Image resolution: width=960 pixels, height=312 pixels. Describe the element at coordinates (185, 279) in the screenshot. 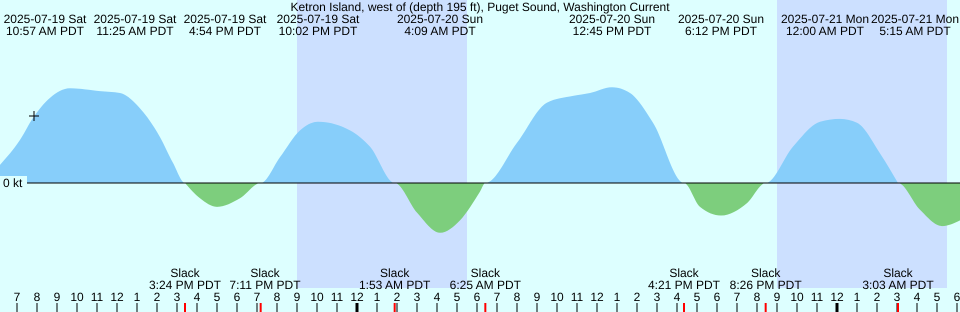

I see `text: Slack 3:24 PM PDT` at that location.